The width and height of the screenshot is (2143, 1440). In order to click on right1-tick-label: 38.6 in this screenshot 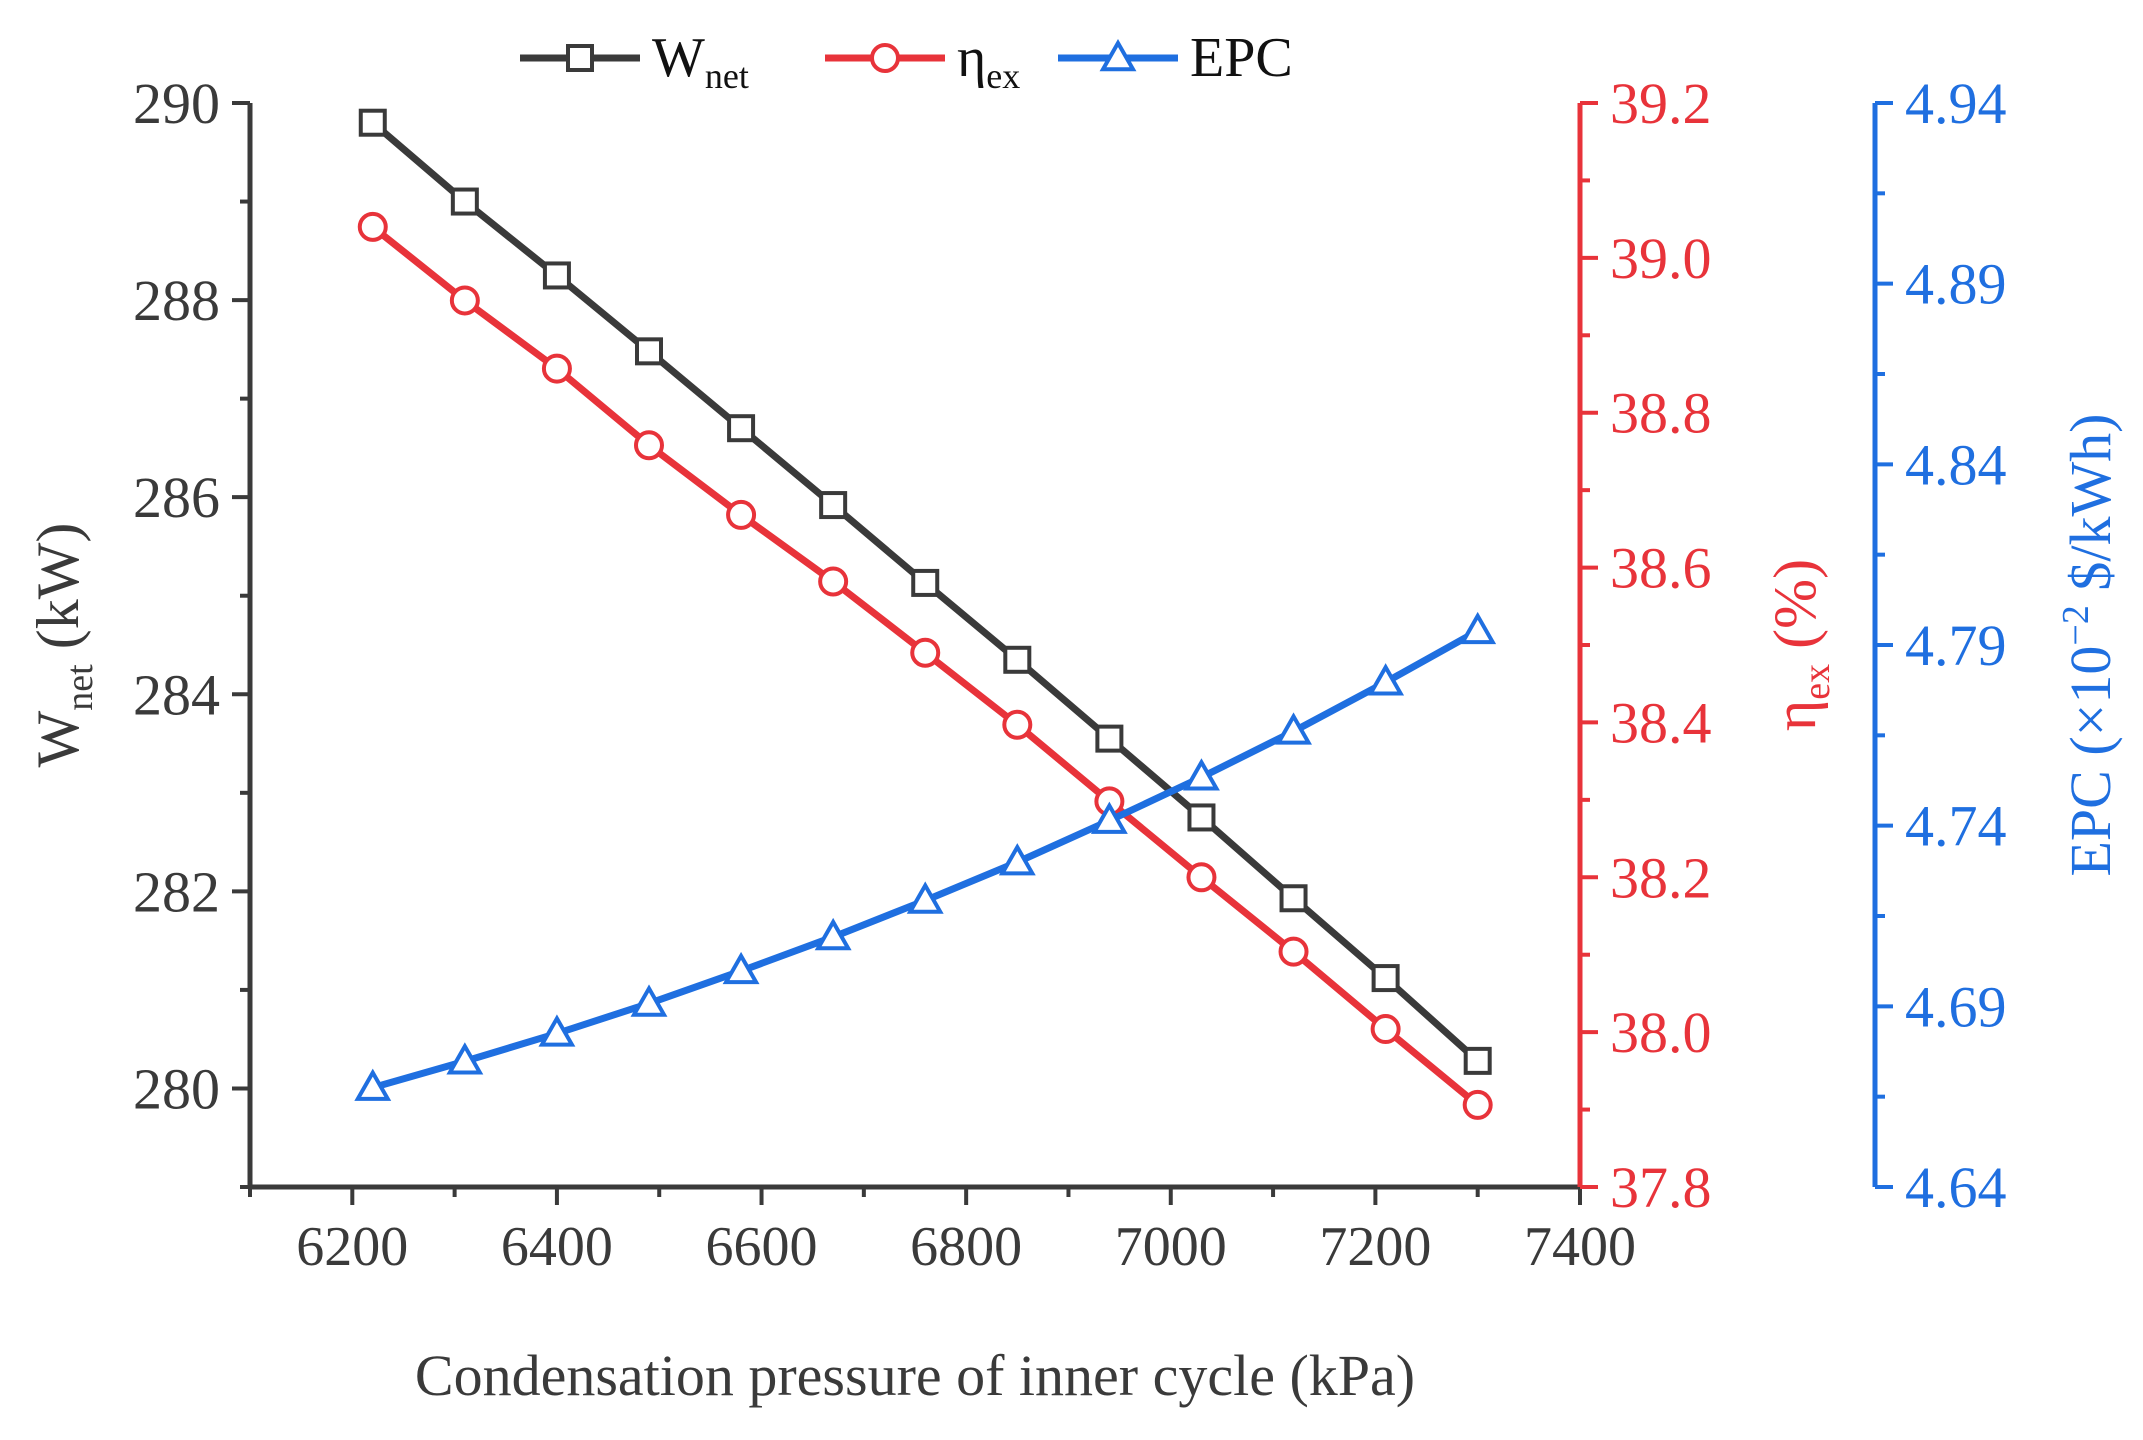, I will do `click(1661, 568)`.